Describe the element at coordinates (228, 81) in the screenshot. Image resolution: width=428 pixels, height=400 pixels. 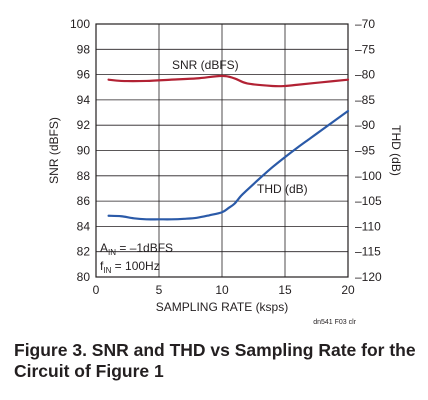
I see `snr-series-line` at that location.